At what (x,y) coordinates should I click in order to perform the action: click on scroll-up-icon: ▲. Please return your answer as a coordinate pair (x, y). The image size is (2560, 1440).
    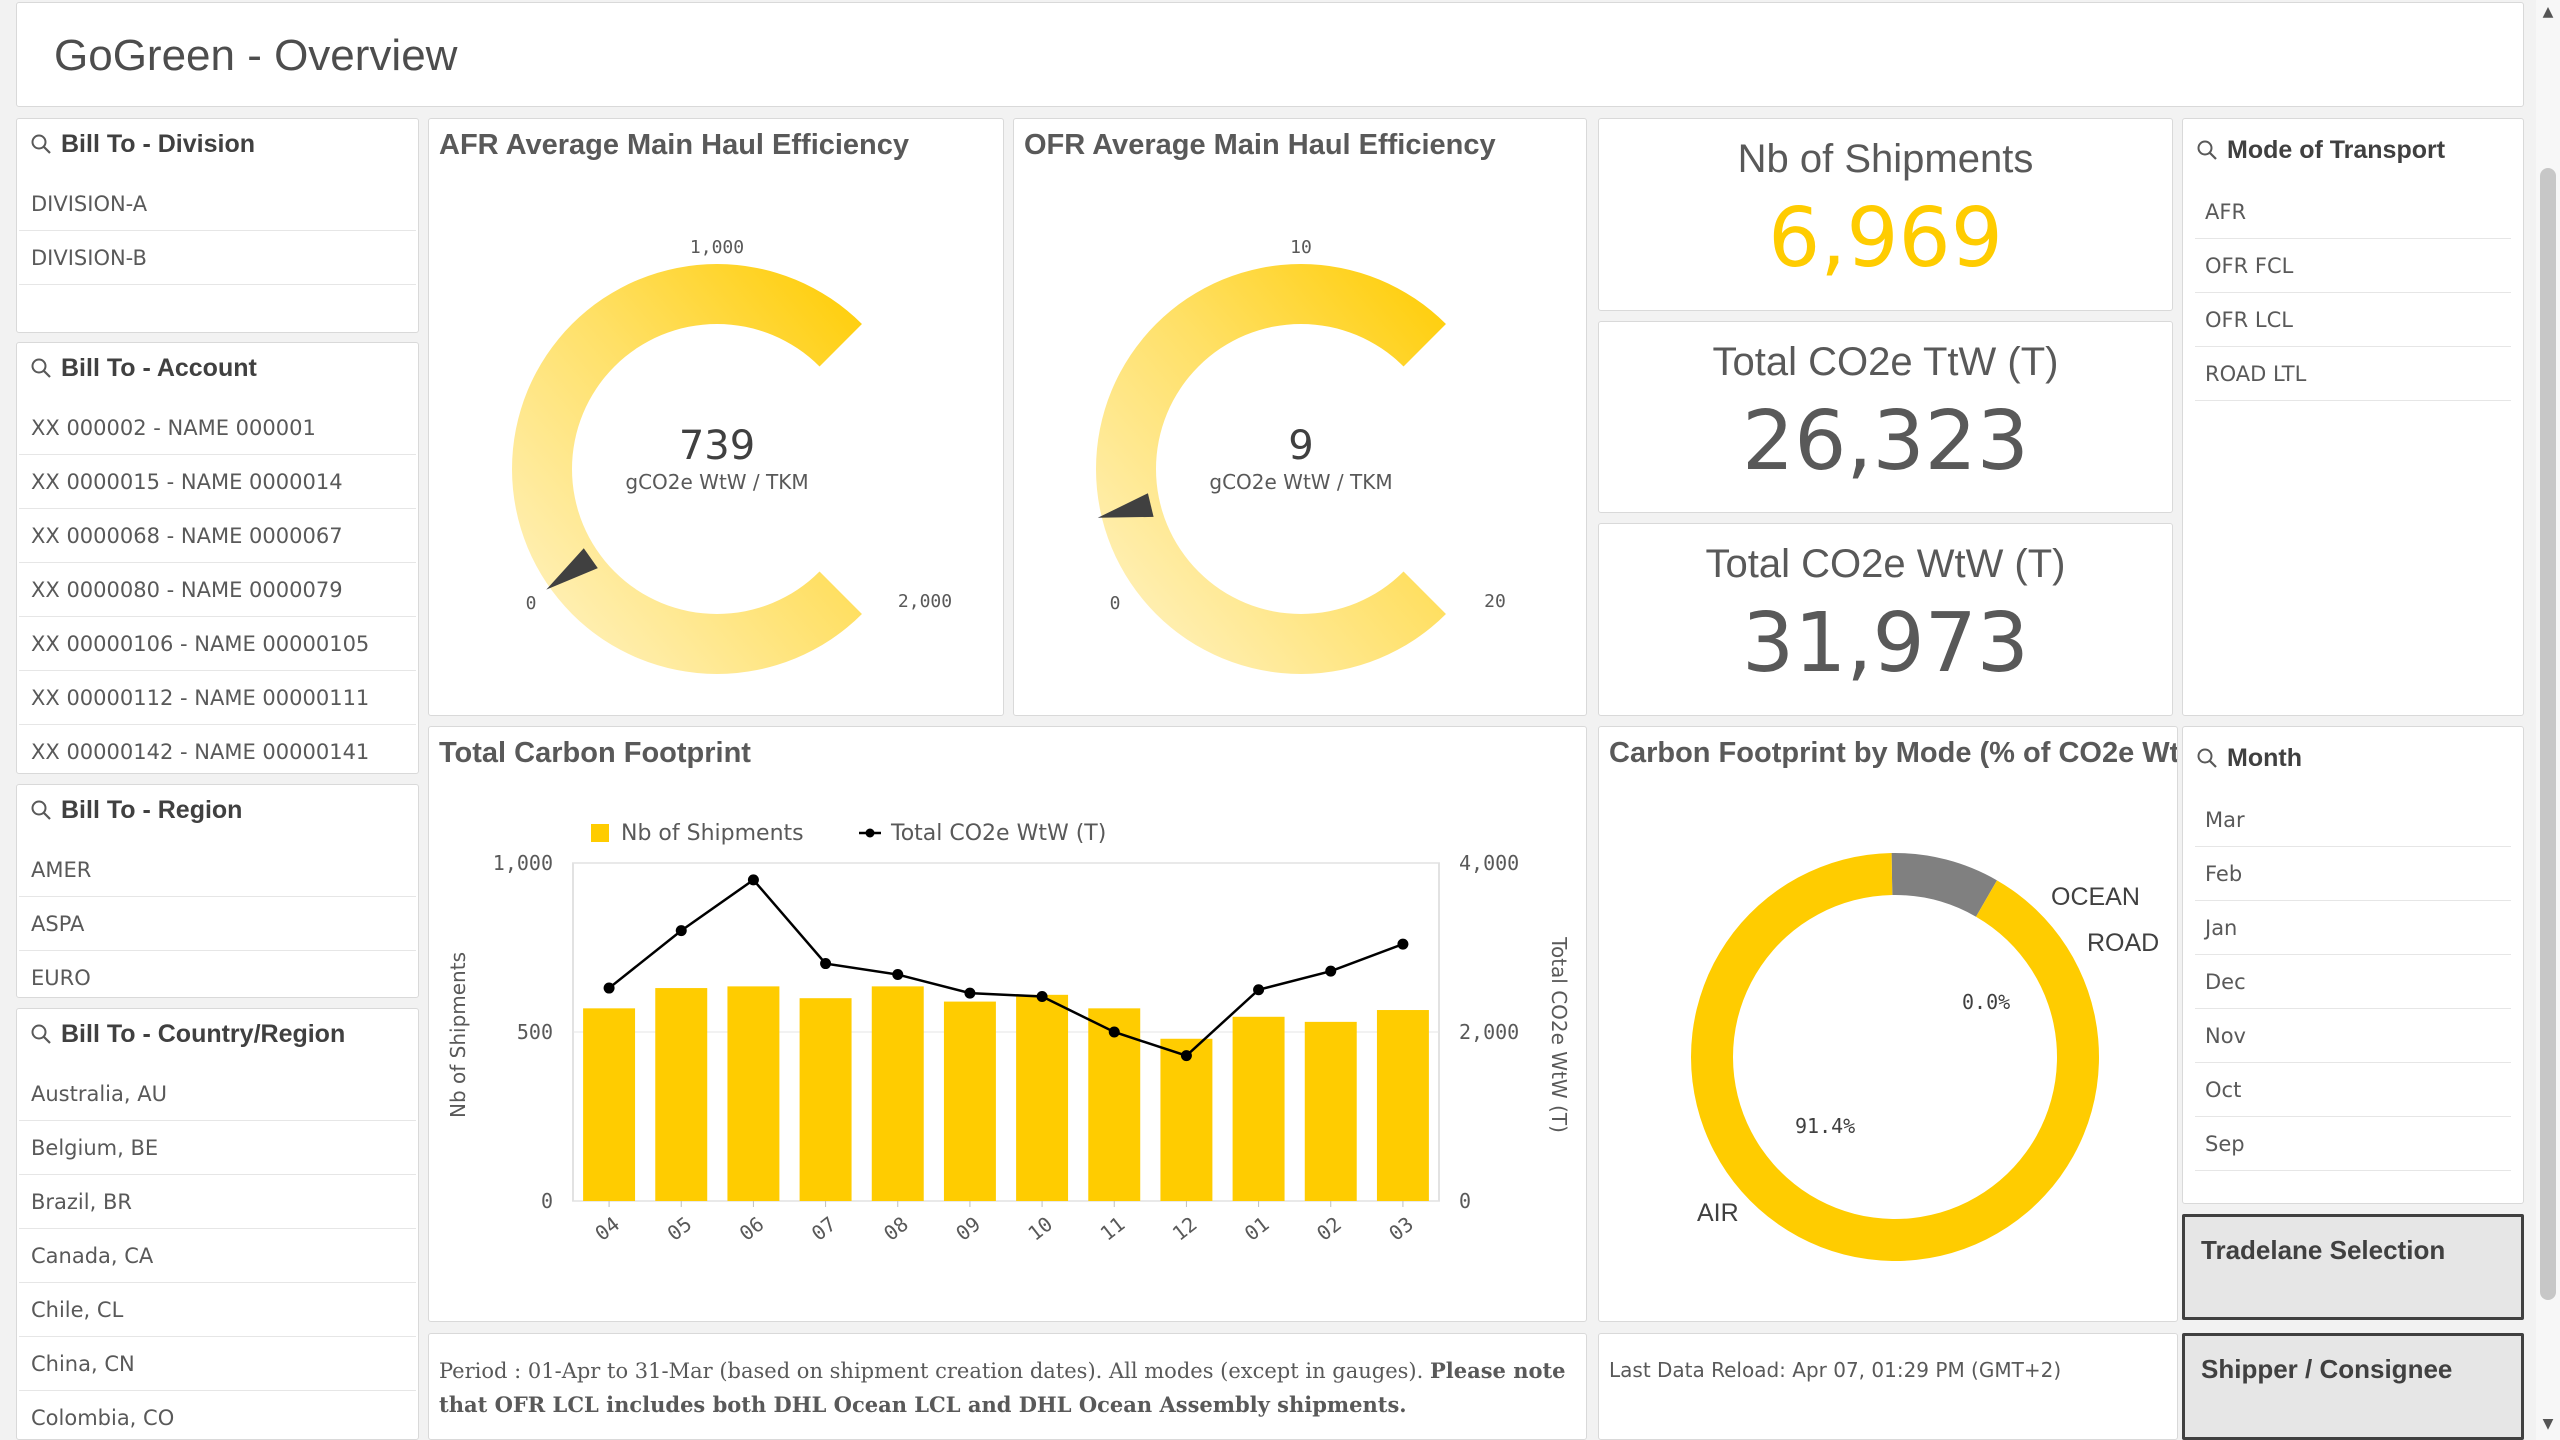
    Looking at the image, I should click on (2548, 12).